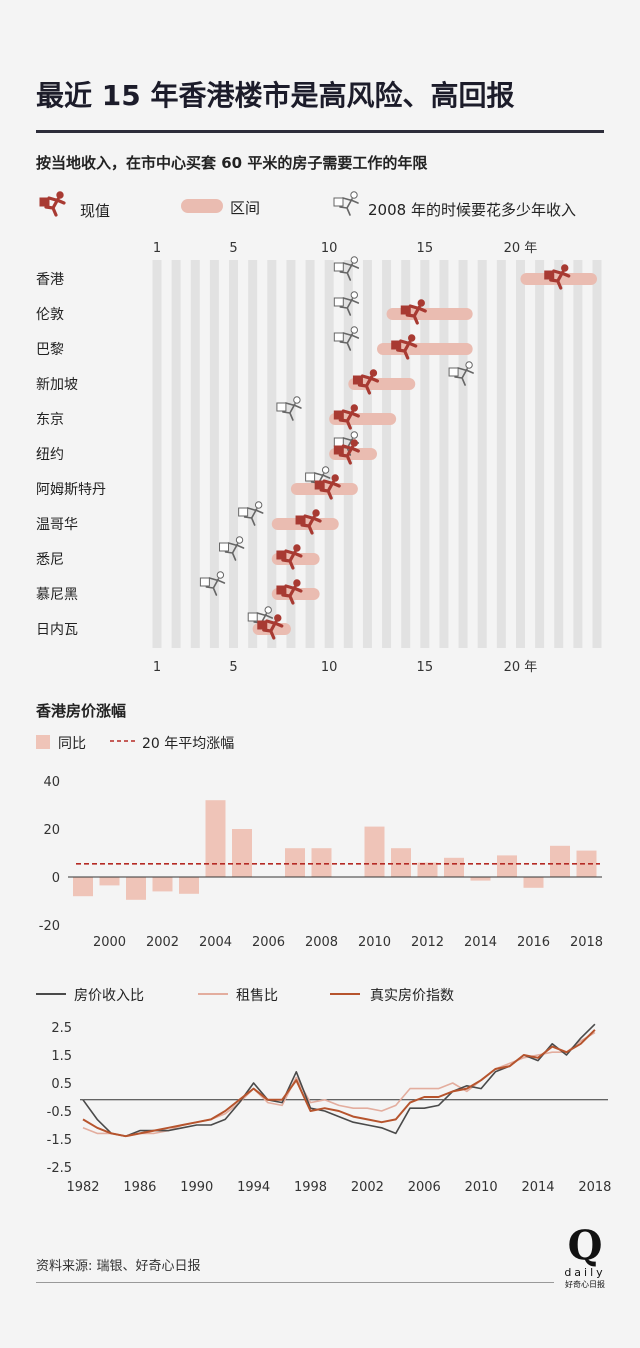 The image size is (640, 1348). What do you see at coordinates (320, 131) in the screenshot?
I see `title-divider` at bounding box center [320, 131].